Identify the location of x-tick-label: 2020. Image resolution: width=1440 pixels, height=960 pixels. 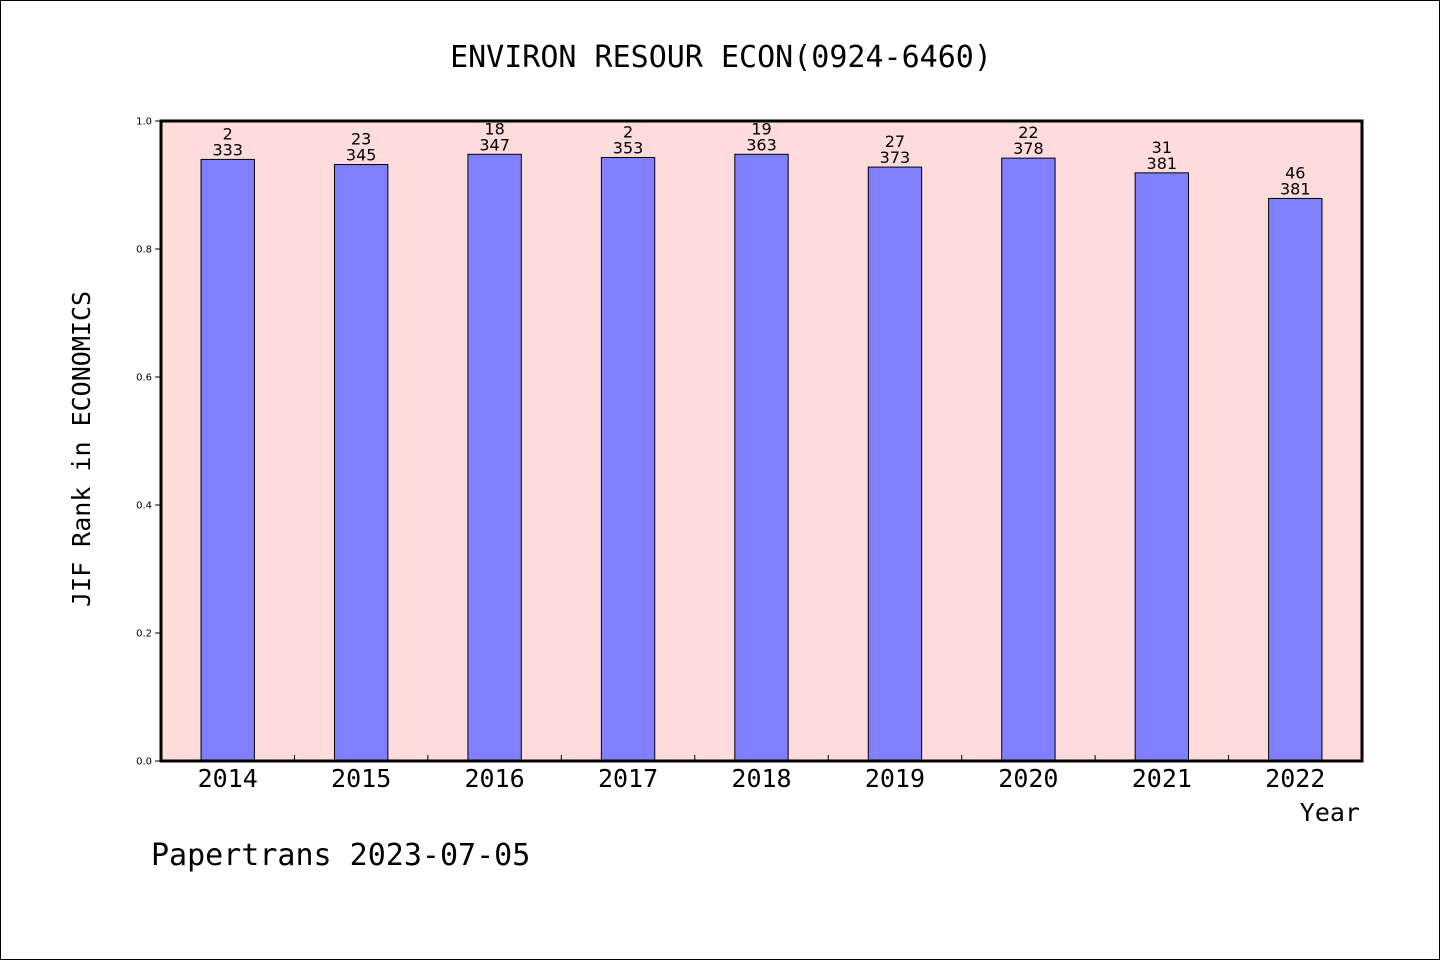
(1028, 778).